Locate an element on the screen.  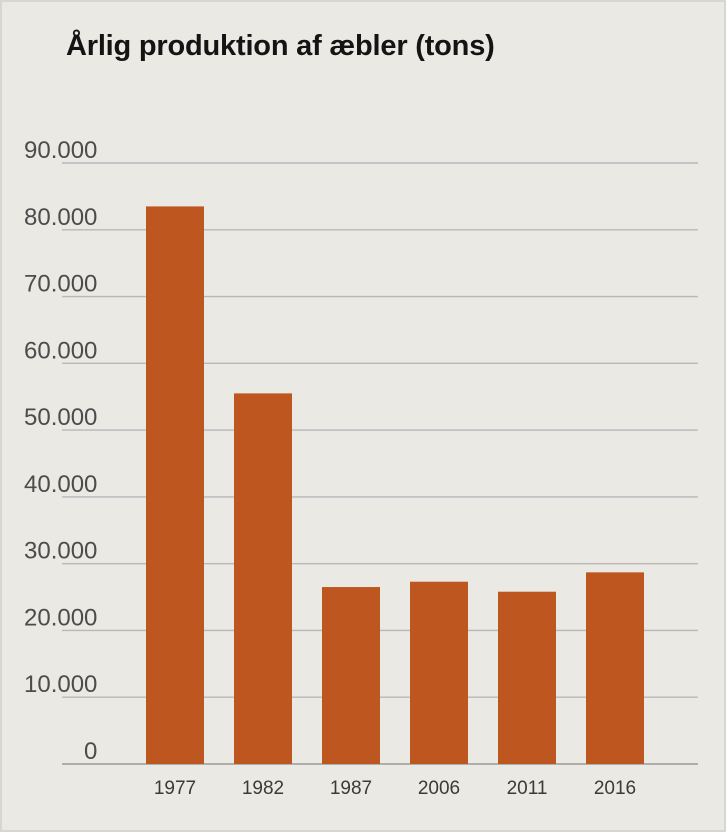
y-tick-label: 50.000 is located at coordinates (60, 417).